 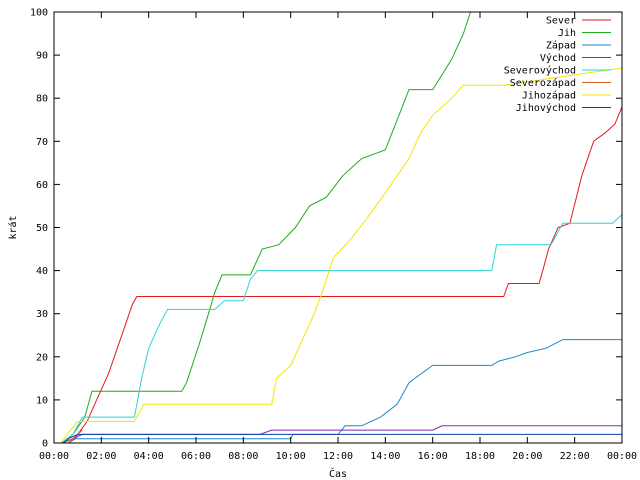 I want to click on y-tick-label: 10, so click(x=42, y=400).